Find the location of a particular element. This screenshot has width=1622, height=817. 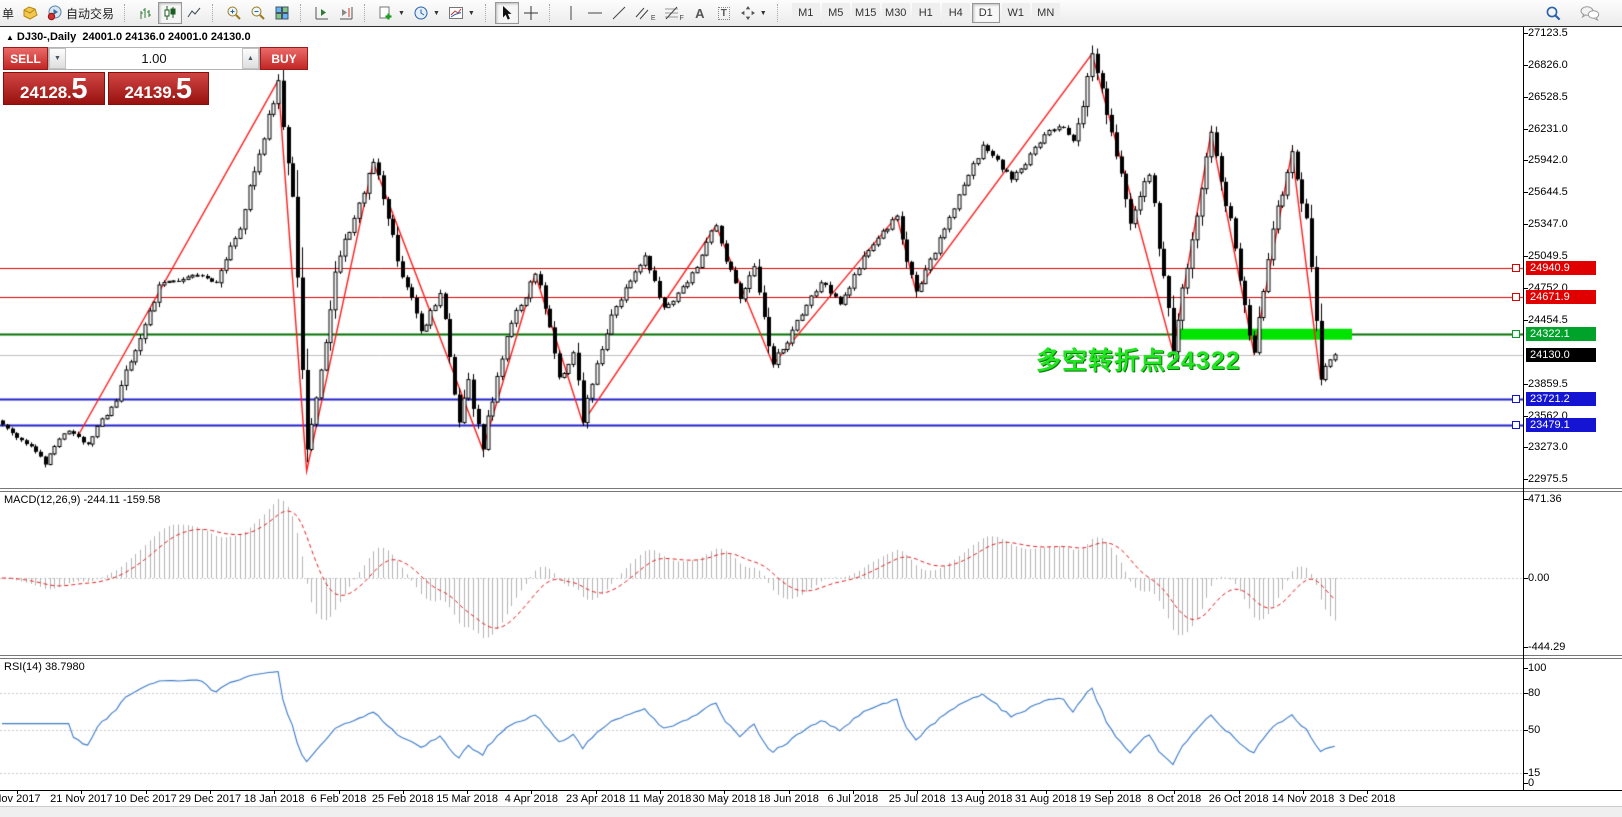

volume-decrease-button: ▼ is located at coordinates (57, 58).